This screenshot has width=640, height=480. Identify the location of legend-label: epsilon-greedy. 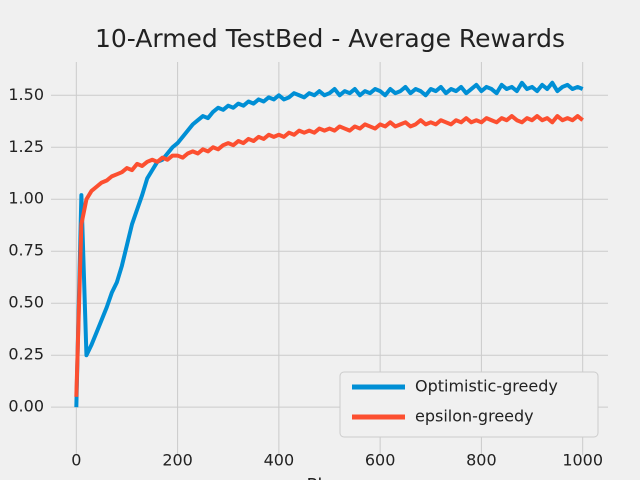
(474, 416).